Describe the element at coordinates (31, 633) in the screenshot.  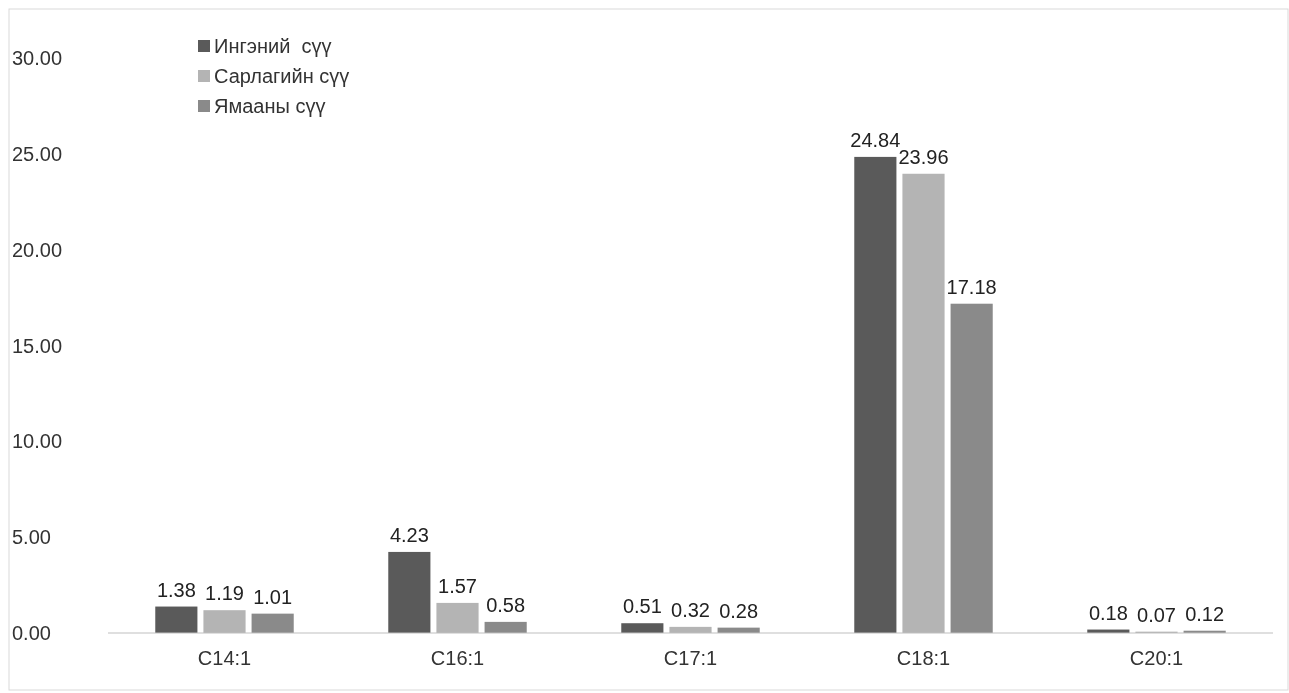
I see `y-tick-label: 0.00` at that location.